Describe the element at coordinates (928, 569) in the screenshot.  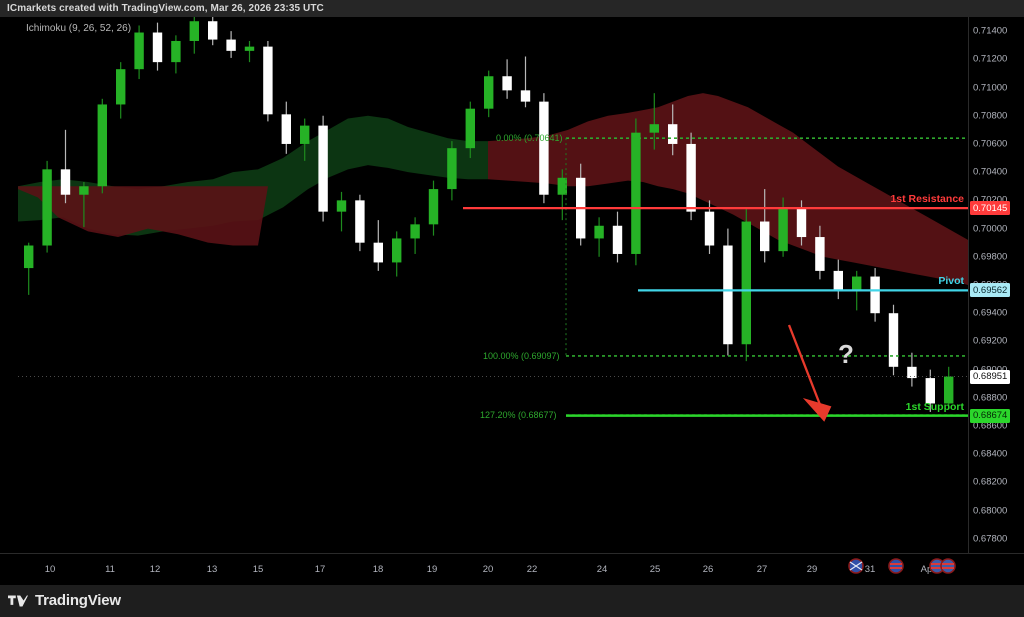
I see `time-axis-tick: Apr` at that location.